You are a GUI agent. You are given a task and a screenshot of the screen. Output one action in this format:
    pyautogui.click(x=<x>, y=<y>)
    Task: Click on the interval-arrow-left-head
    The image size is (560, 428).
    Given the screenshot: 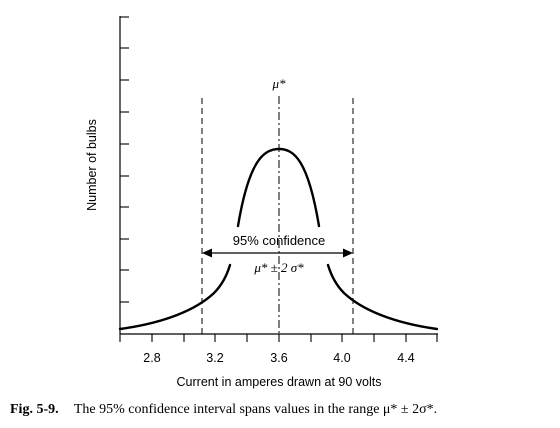 What is the action you would take?
    pyautogui.click(x=207, y=253)
    